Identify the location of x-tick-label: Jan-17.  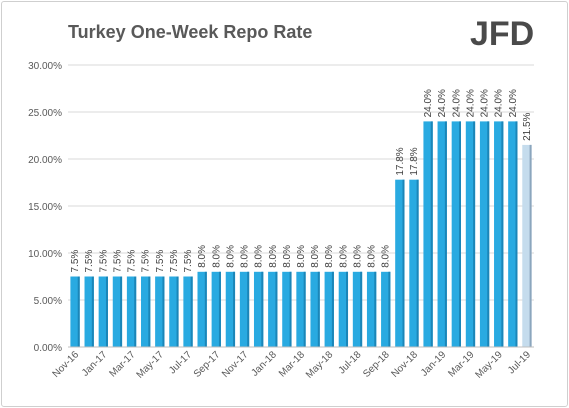
(95, 364).